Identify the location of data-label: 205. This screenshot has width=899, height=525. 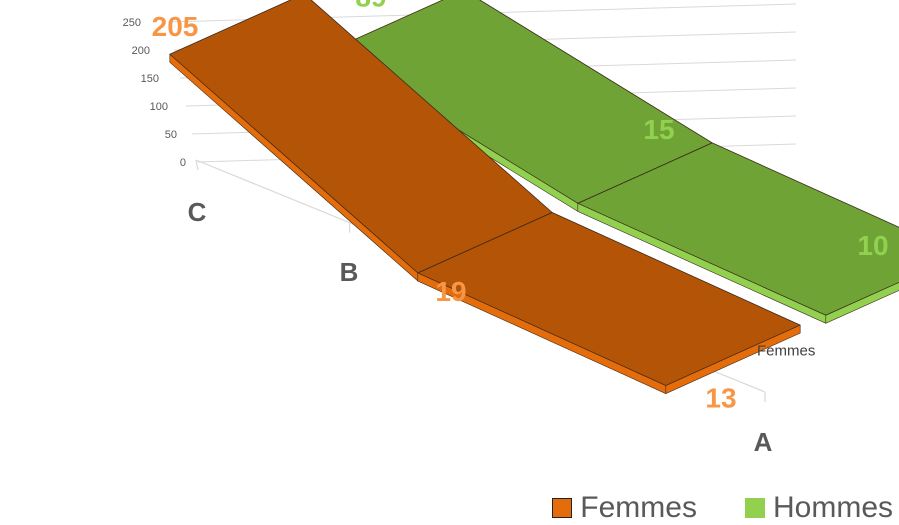
(175, 26).